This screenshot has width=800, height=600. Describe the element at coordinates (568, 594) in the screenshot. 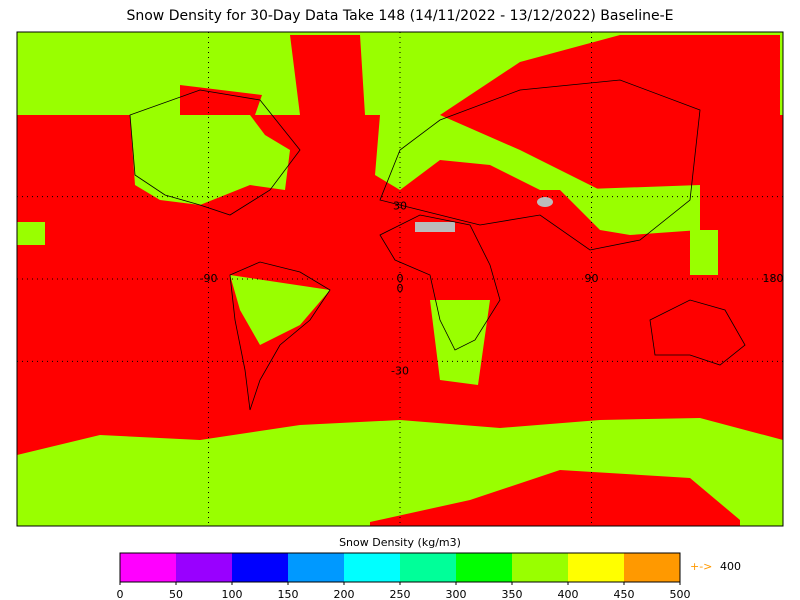

I see `colorbar-tick-label: 400` at that location.